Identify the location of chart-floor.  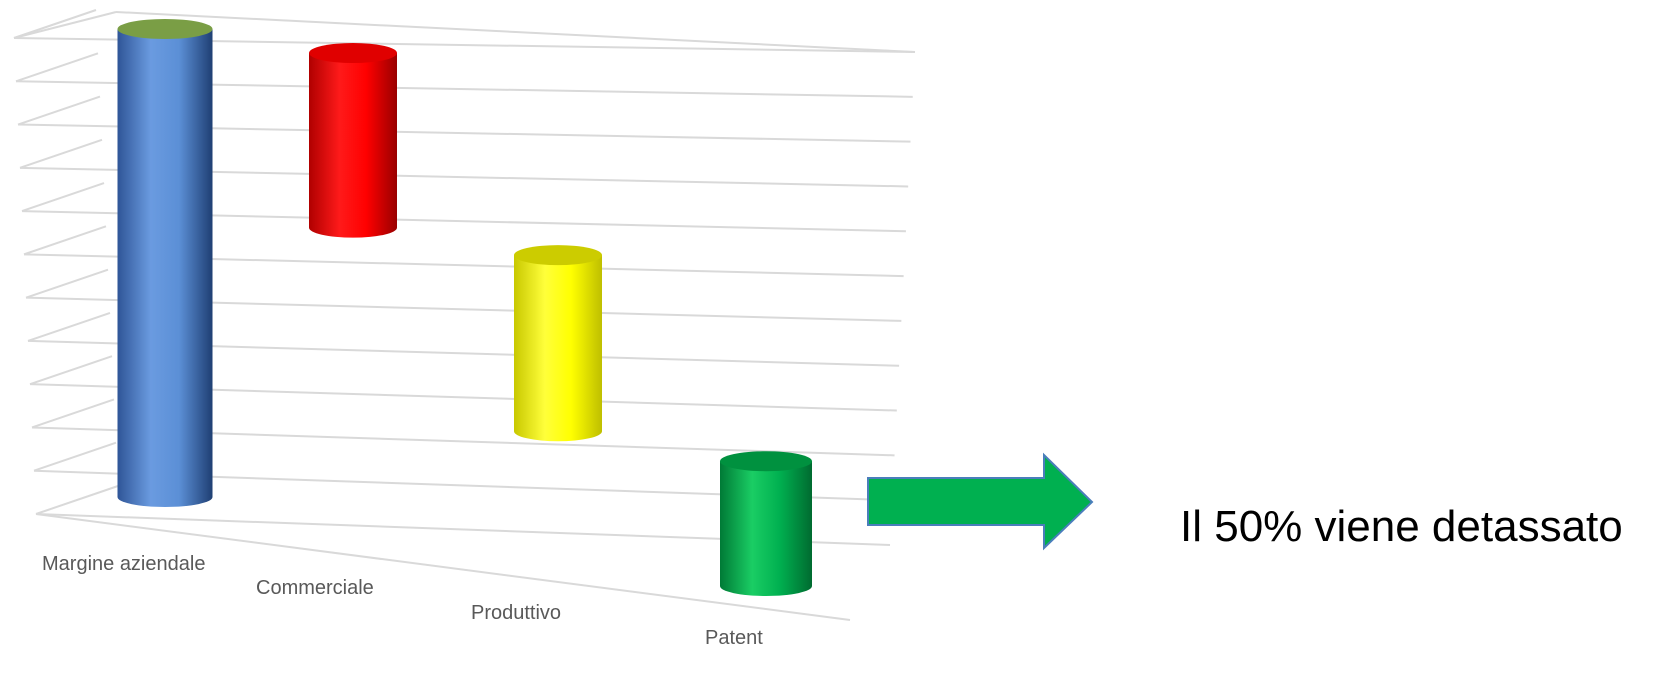
(443, 567).